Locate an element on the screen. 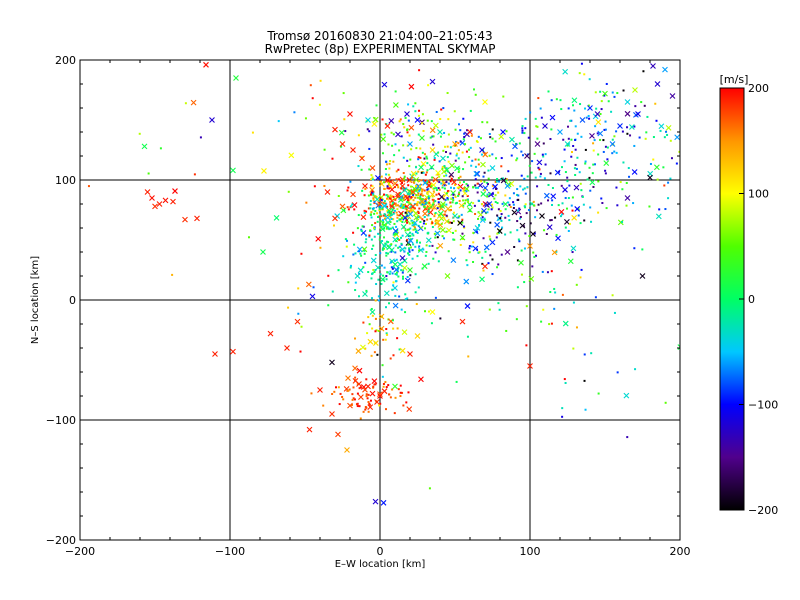 Image resolution: width=800 pixels, height=600 pixels. x-tick-label: 0 is located at coordinates (380, 551).